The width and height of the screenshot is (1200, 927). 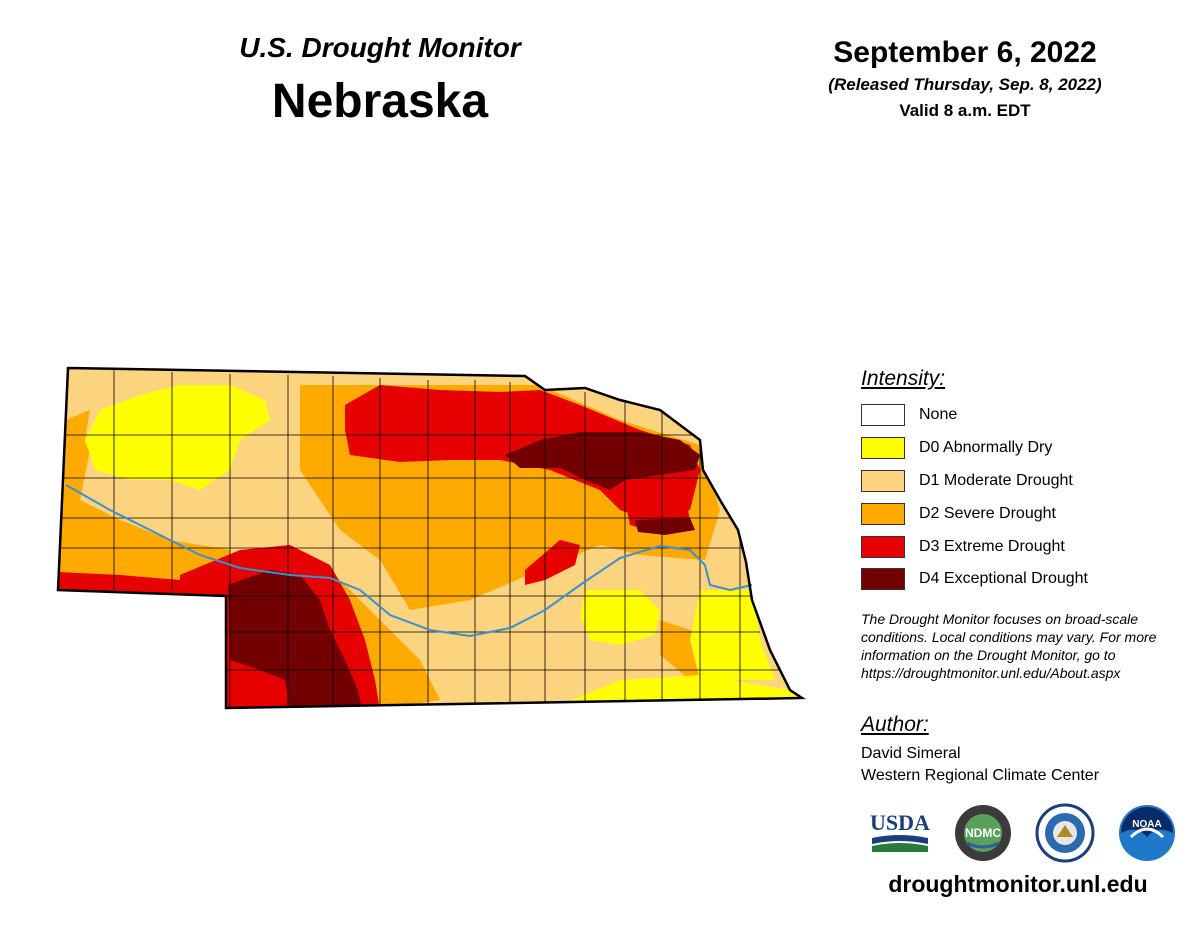 What do you see at coordinates (980, 775) in the screenshot?
I see `author-org: Western Regional Climate Center` at bounding box center [980, 775].